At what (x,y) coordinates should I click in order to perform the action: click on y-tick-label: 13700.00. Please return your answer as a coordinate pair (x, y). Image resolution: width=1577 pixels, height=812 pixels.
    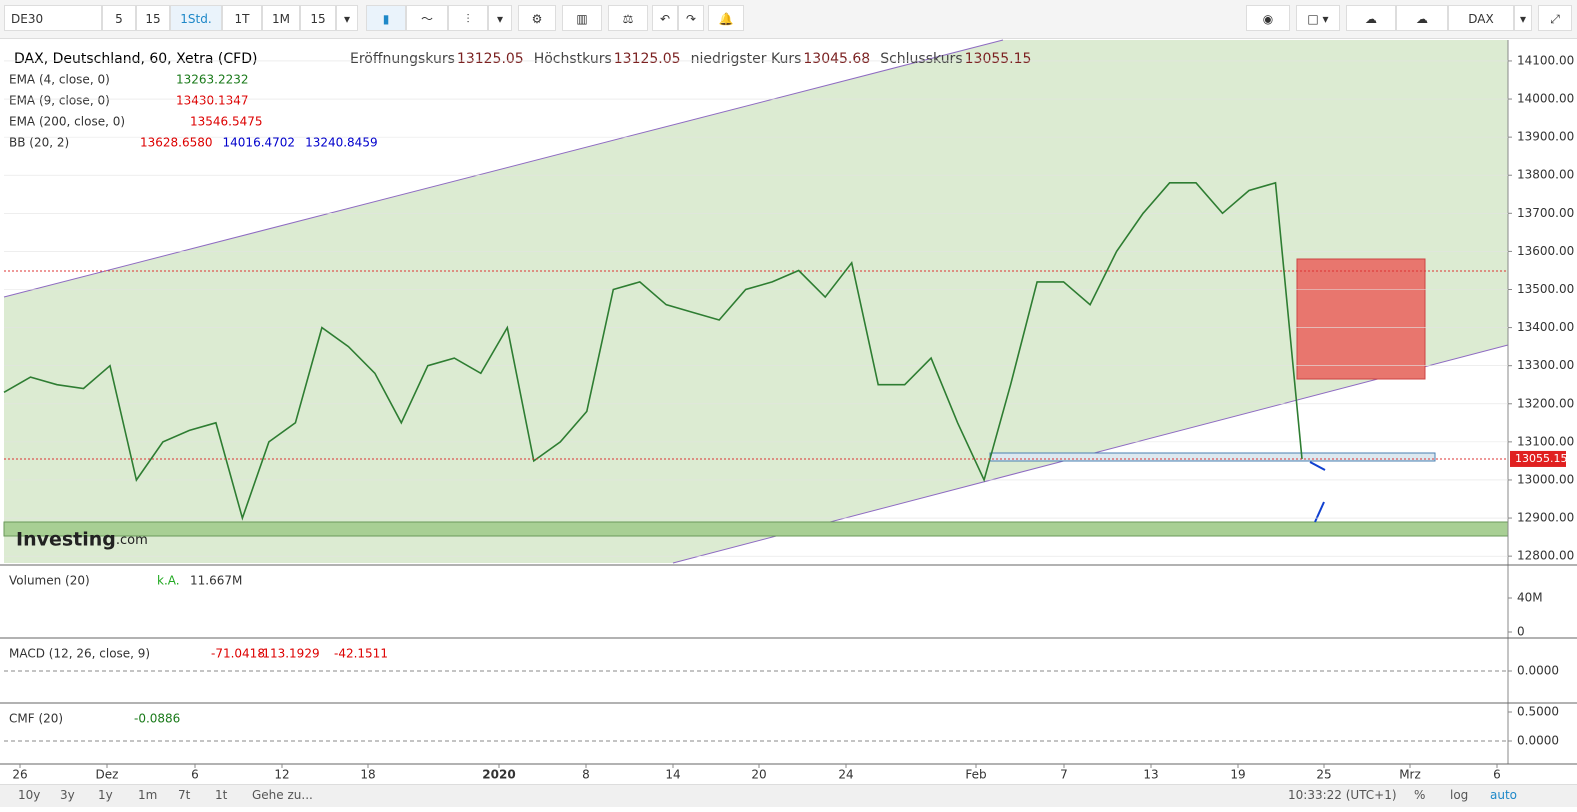
    Looking at the image, I should click on (1545, 213).